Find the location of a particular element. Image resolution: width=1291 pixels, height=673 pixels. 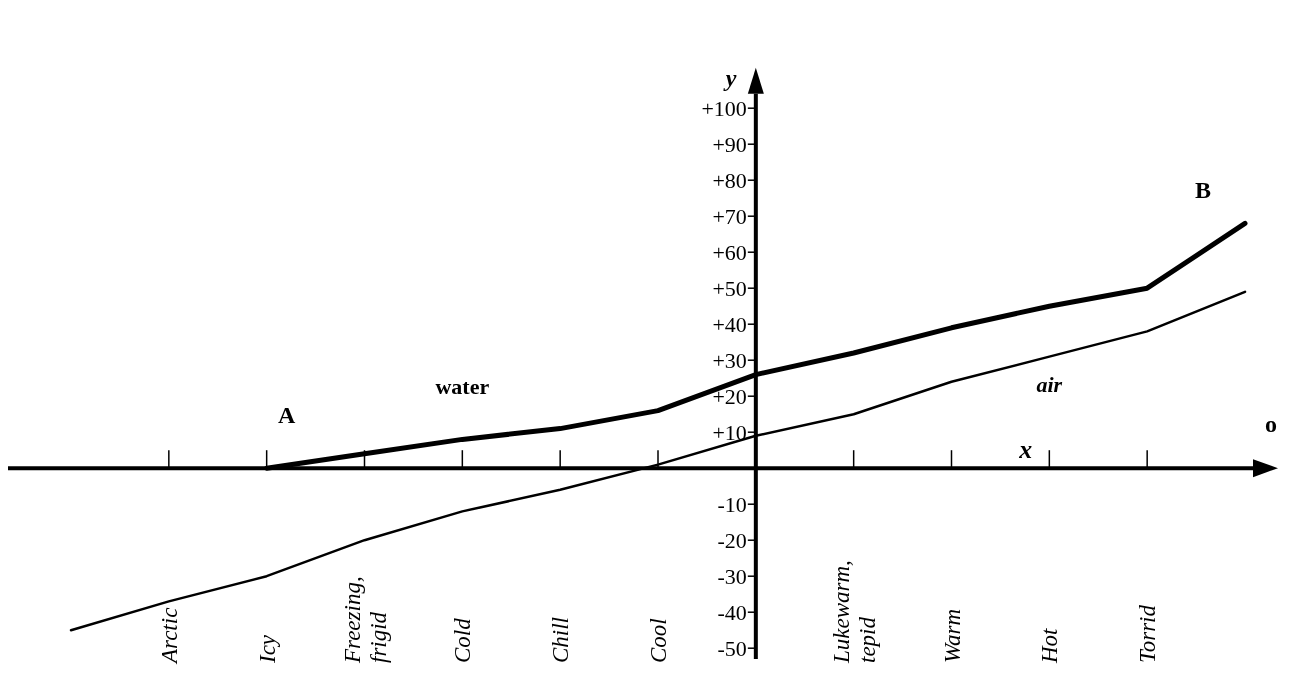

y-tick-label: +40 is located at coordinates (729, 324).